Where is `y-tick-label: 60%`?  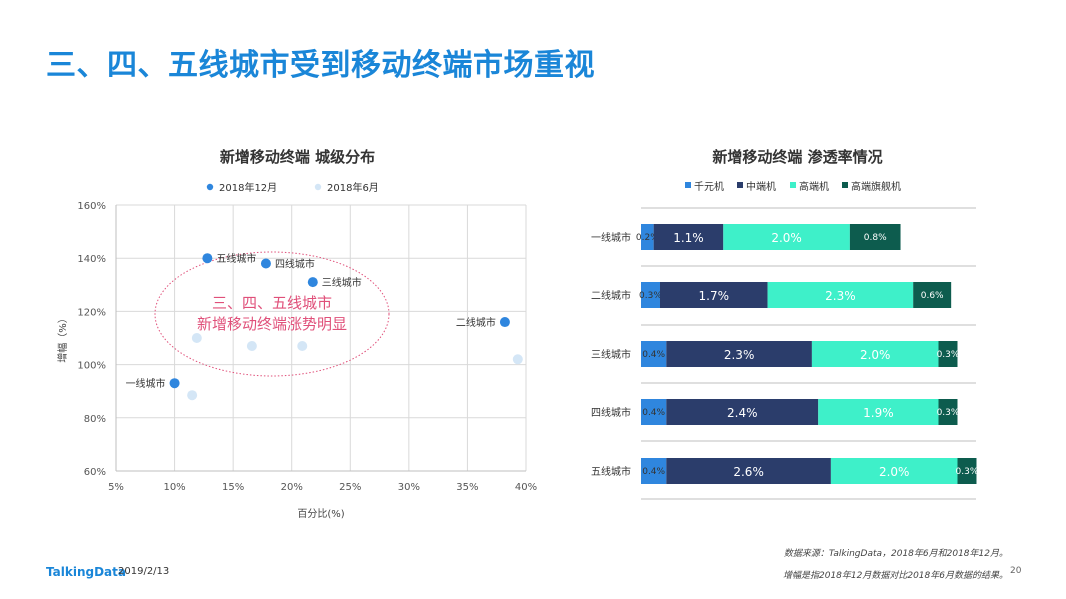 y-tick-label: 60% is located at coordinates (95, 472).